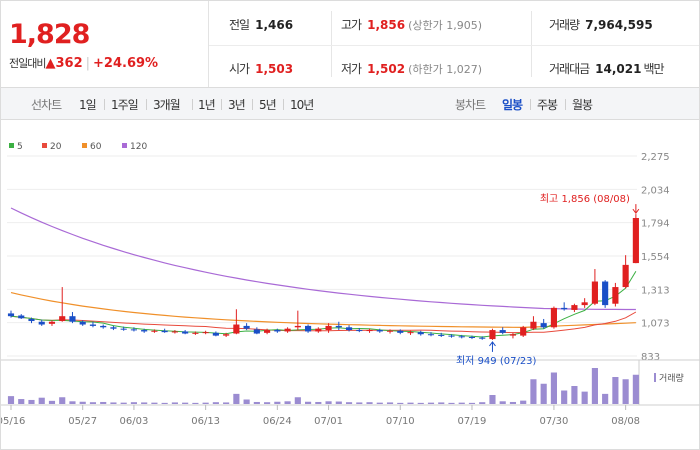 Image resolution: width=700 pixels, height=450 pixels. What do you see at coordinates (655, 257) in the screenshot?
I see `y-tick-label: 1,554` at bounding box center [655, 257].